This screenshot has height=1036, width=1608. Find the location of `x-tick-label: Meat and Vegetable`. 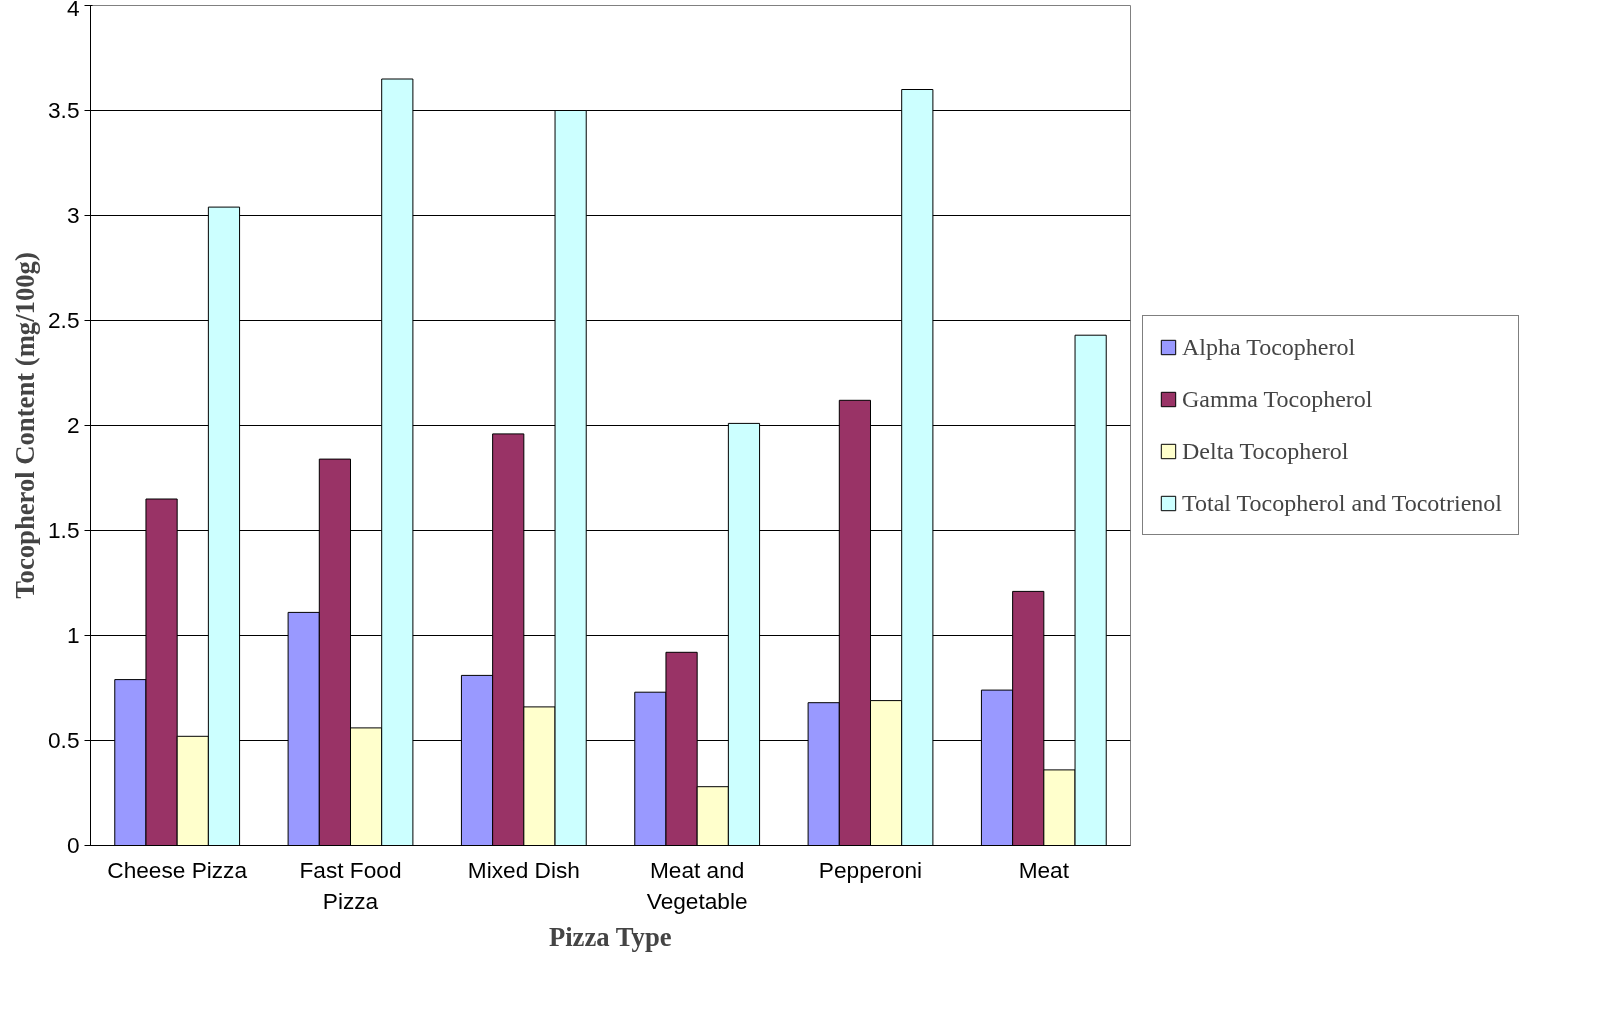

x-tick-label: Meat and Vegetable is located at coordinates (697, 885).